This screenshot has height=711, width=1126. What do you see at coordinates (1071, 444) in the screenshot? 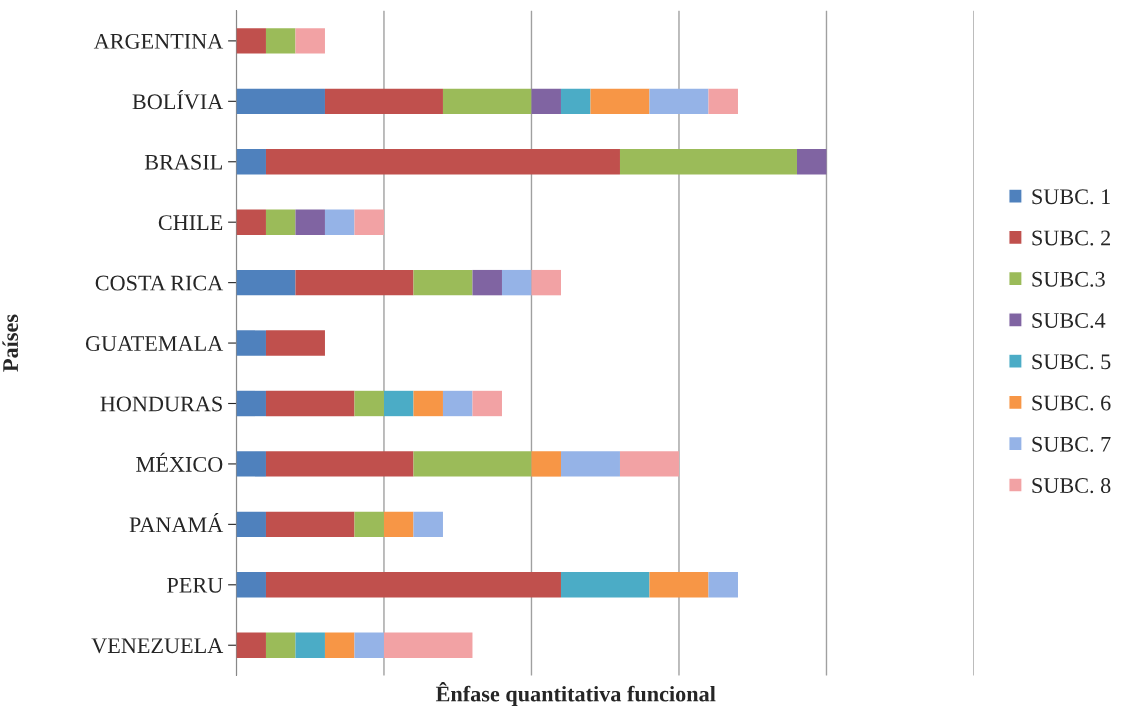
I see `legend-label: SUBC. 7` at bounding box center [1071, 444].